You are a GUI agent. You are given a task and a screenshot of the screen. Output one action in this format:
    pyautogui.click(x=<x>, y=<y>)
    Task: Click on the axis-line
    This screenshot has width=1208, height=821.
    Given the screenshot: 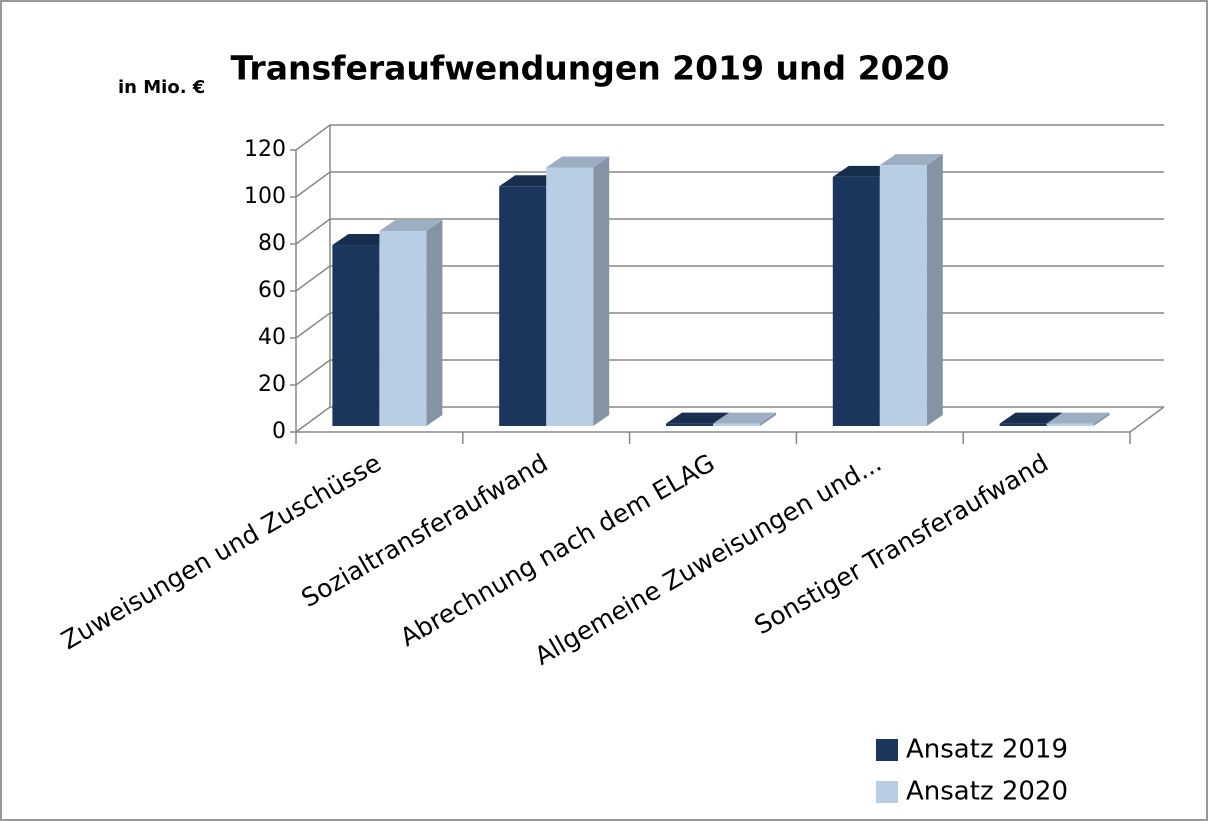 What is the action you would take?
    pyautogui.click(x=1147, y=419)
    